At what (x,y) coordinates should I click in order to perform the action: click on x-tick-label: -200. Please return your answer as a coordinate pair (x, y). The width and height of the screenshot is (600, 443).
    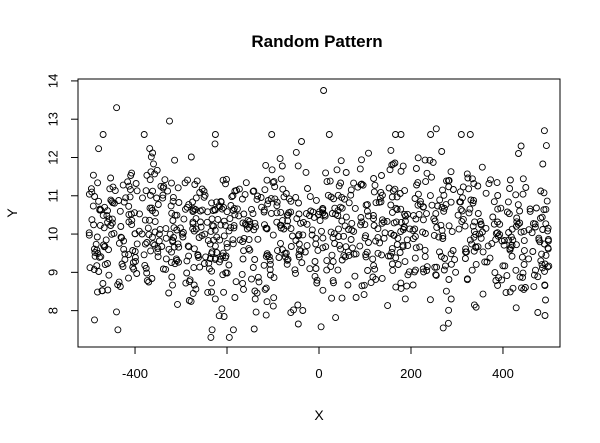
    Looking at the image, I should click on (227, 373).